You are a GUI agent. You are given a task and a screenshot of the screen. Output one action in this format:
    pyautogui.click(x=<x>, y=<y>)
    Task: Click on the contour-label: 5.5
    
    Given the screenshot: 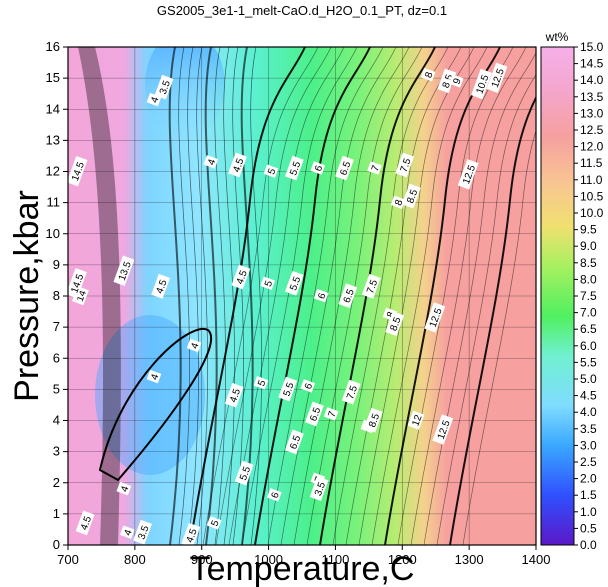 What is the action you would take?
    pyautogui.click(x=294, y=168)
    